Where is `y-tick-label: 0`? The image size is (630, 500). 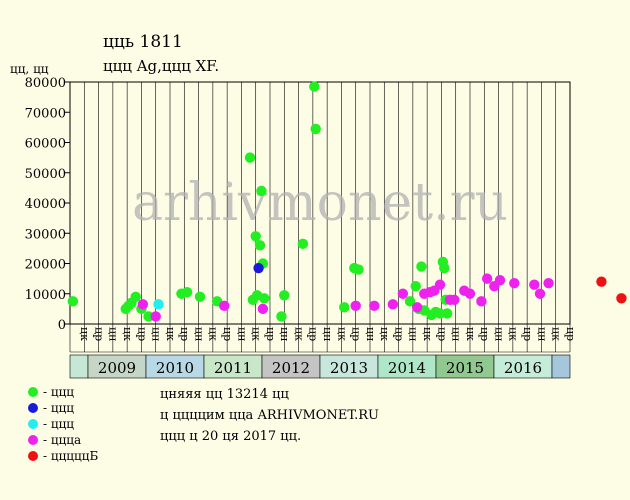
y-tick-label: 0 is located at coordinates (62, 325).